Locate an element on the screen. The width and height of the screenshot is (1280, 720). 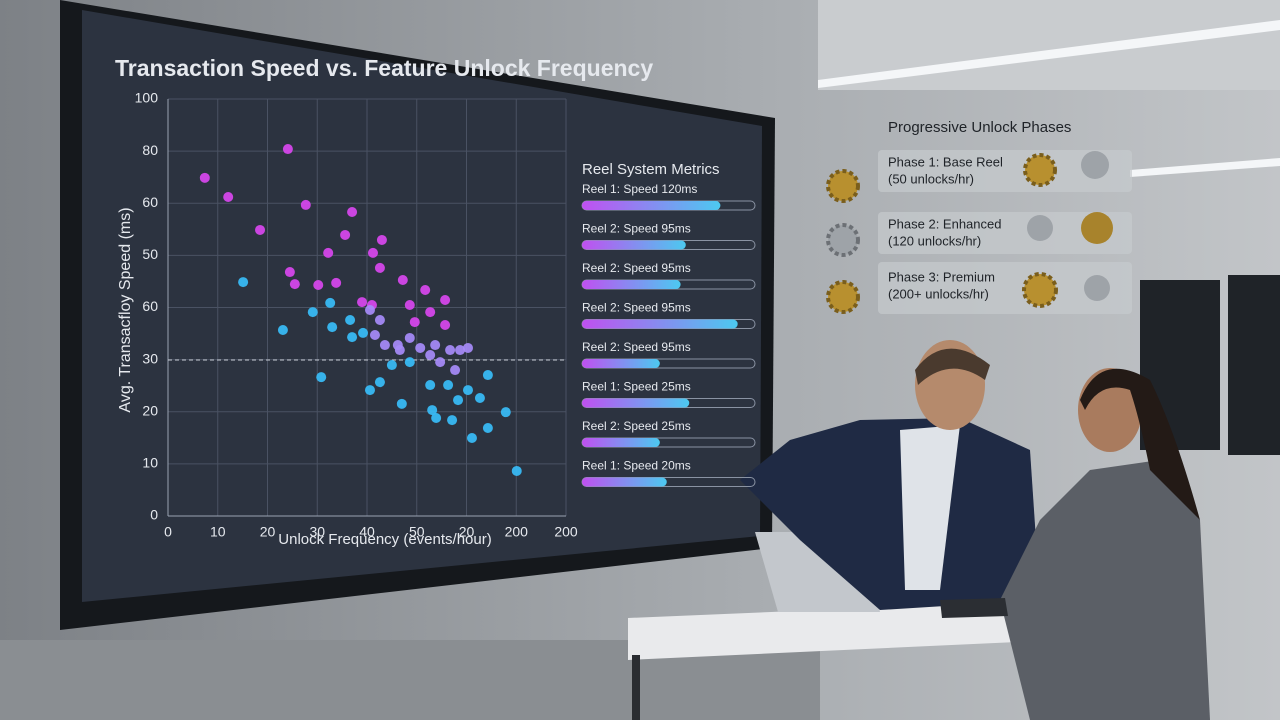
man-shirt is located at coordinates (930, 507).